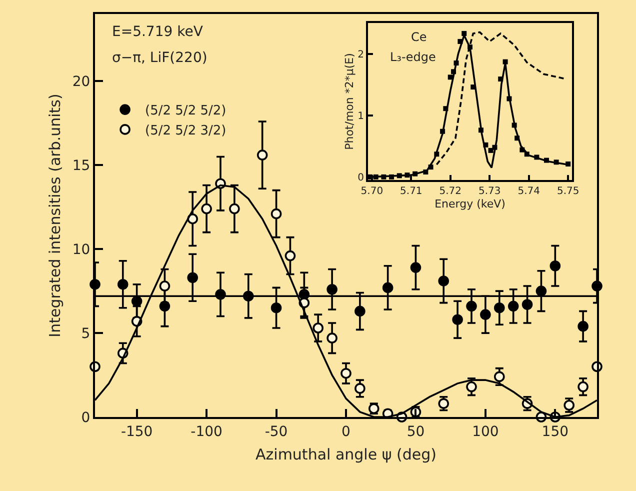 Image resolution: width=636 pixels, height=491 pixels. I want to click on y-tick-label: 20, so click(81, 82).